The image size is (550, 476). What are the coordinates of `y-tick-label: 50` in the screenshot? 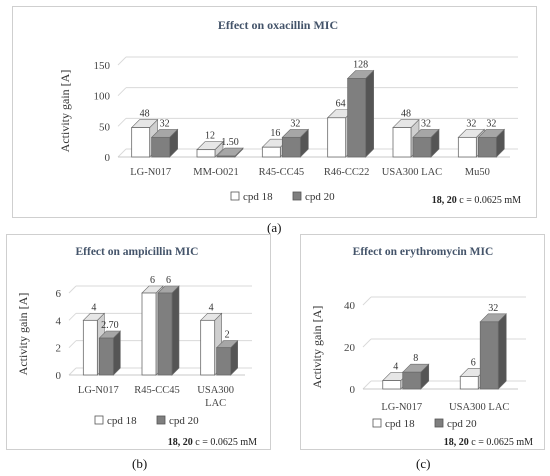 It's located at (105, 127).